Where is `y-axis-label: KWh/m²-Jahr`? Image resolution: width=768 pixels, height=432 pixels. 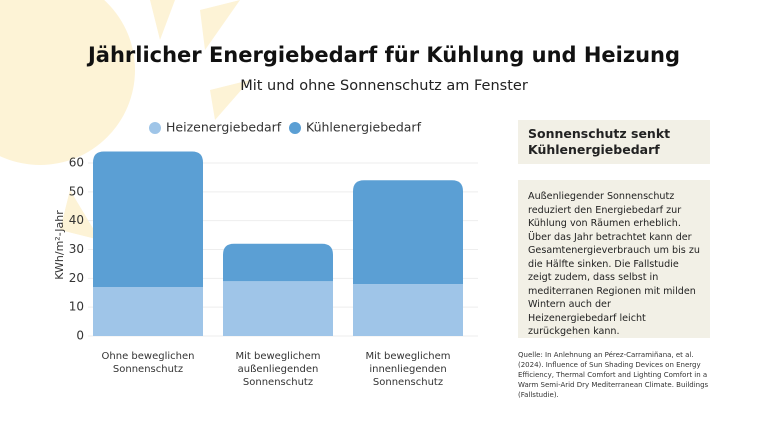
y-axis-label: KWh/m²-Jahr is located at coordinates (59, 245).